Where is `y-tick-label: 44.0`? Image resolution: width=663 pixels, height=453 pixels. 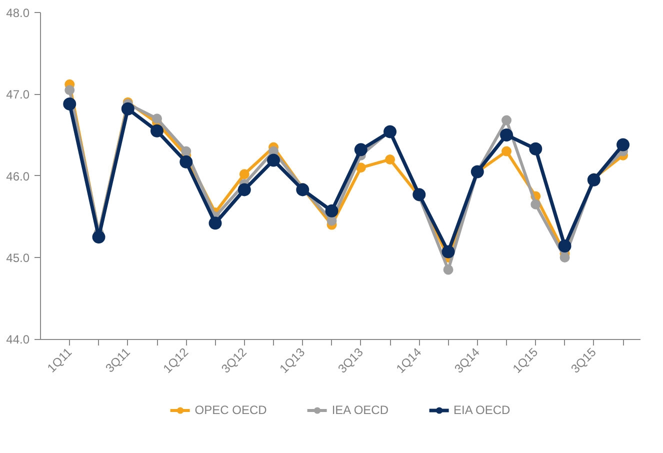
y-tick-label: 44.0 is located at coordinates (18, 339).